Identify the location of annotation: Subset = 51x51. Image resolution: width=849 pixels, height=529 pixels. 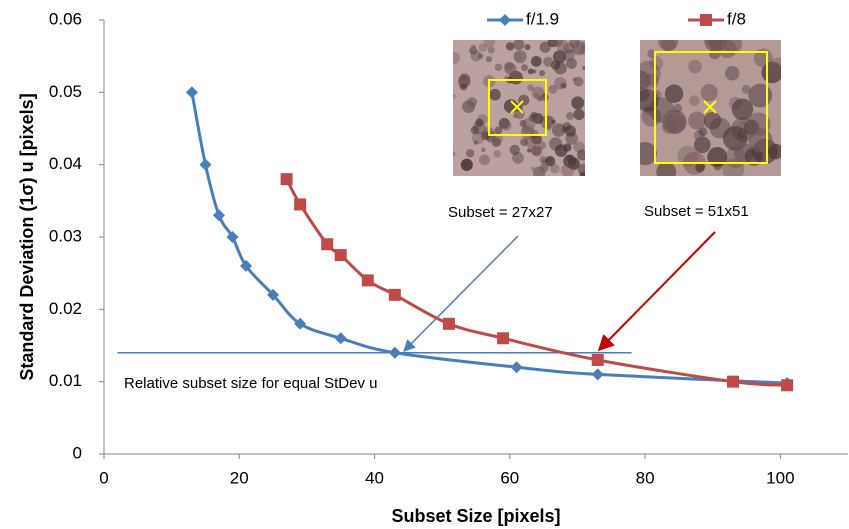
(696, 211).